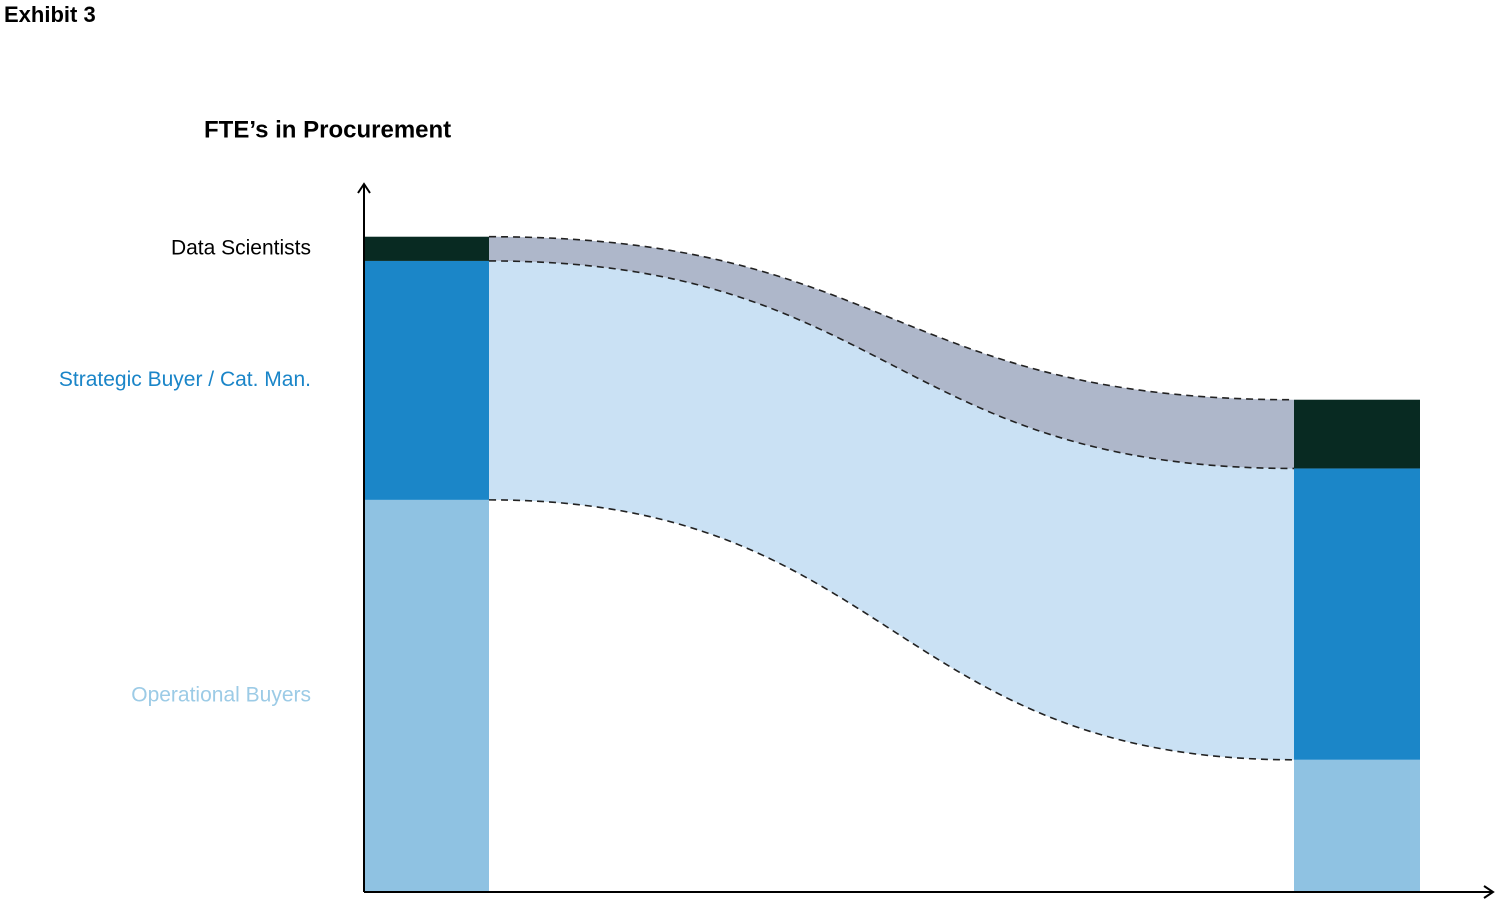  Describe the element at coordinates (185, 379) in the screenshot. I see `series-label: Strategic Buyer / Cat. Man.` at that location.